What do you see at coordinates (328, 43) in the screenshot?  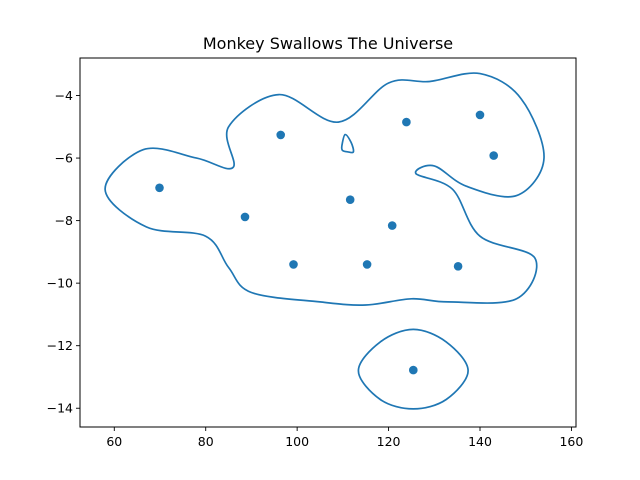 I see `chart-title: Monkey Swallows The Universe` at bounding box center [328, 43].